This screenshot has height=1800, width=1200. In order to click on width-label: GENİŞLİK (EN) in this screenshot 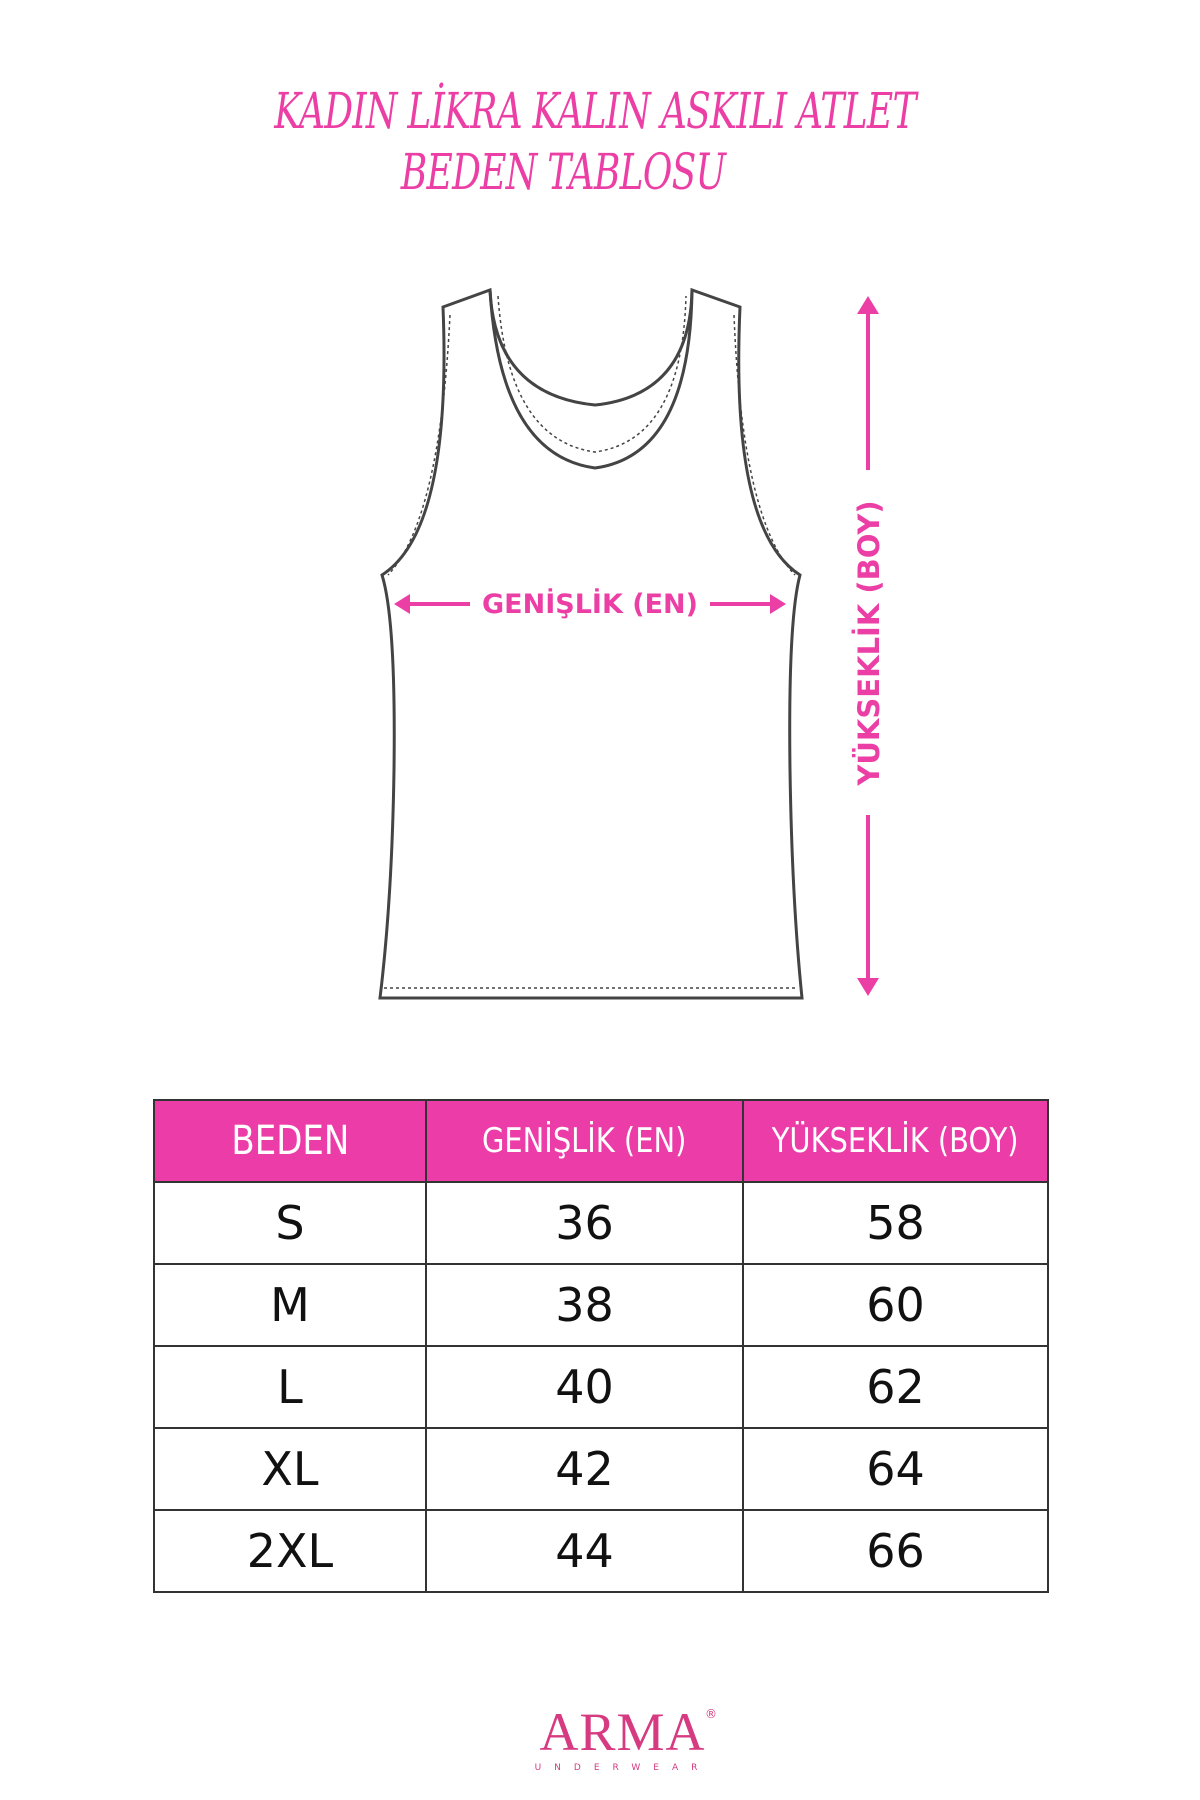, I will do `click(590, 604)`.